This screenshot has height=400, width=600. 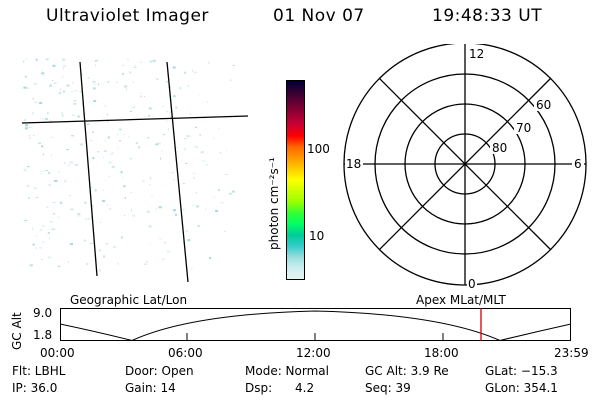 I want to click on colorbar-tick-100: 100, so click(x=318, y=149).